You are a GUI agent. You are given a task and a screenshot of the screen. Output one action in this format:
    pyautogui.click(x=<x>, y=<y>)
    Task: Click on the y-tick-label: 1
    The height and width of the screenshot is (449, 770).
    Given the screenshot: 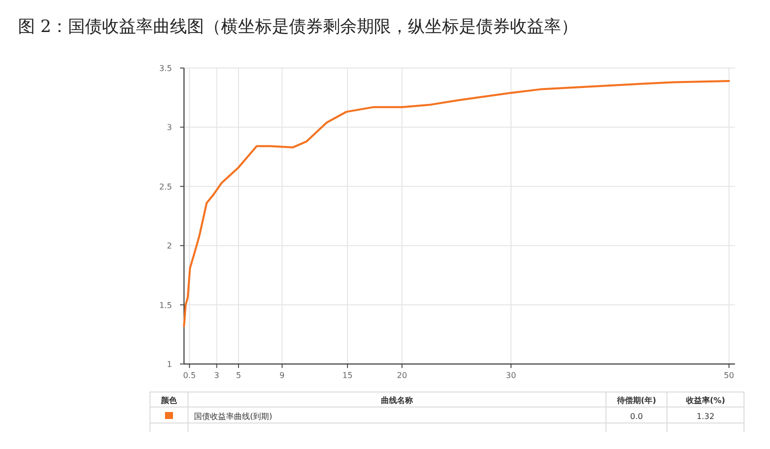 What is the action you would take?
    pyautogui.click(x=169, y=364)
    